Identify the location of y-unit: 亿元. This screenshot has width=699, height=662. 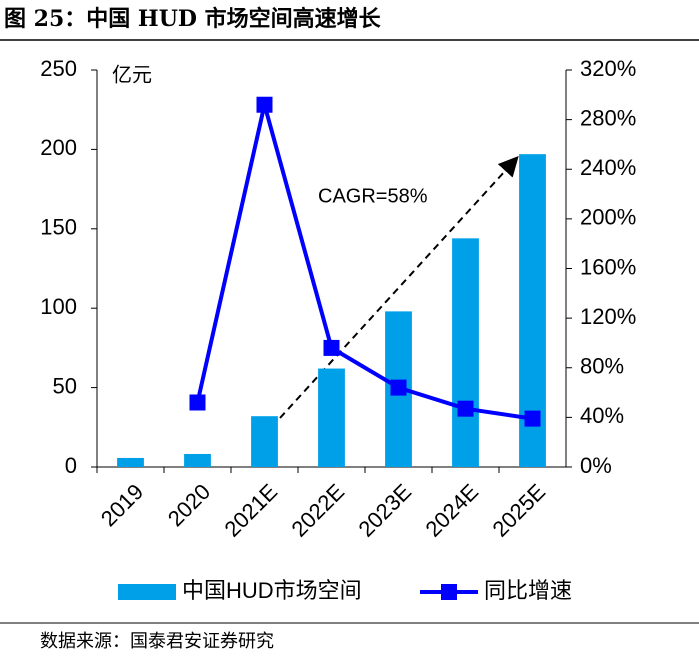
(132, 74).